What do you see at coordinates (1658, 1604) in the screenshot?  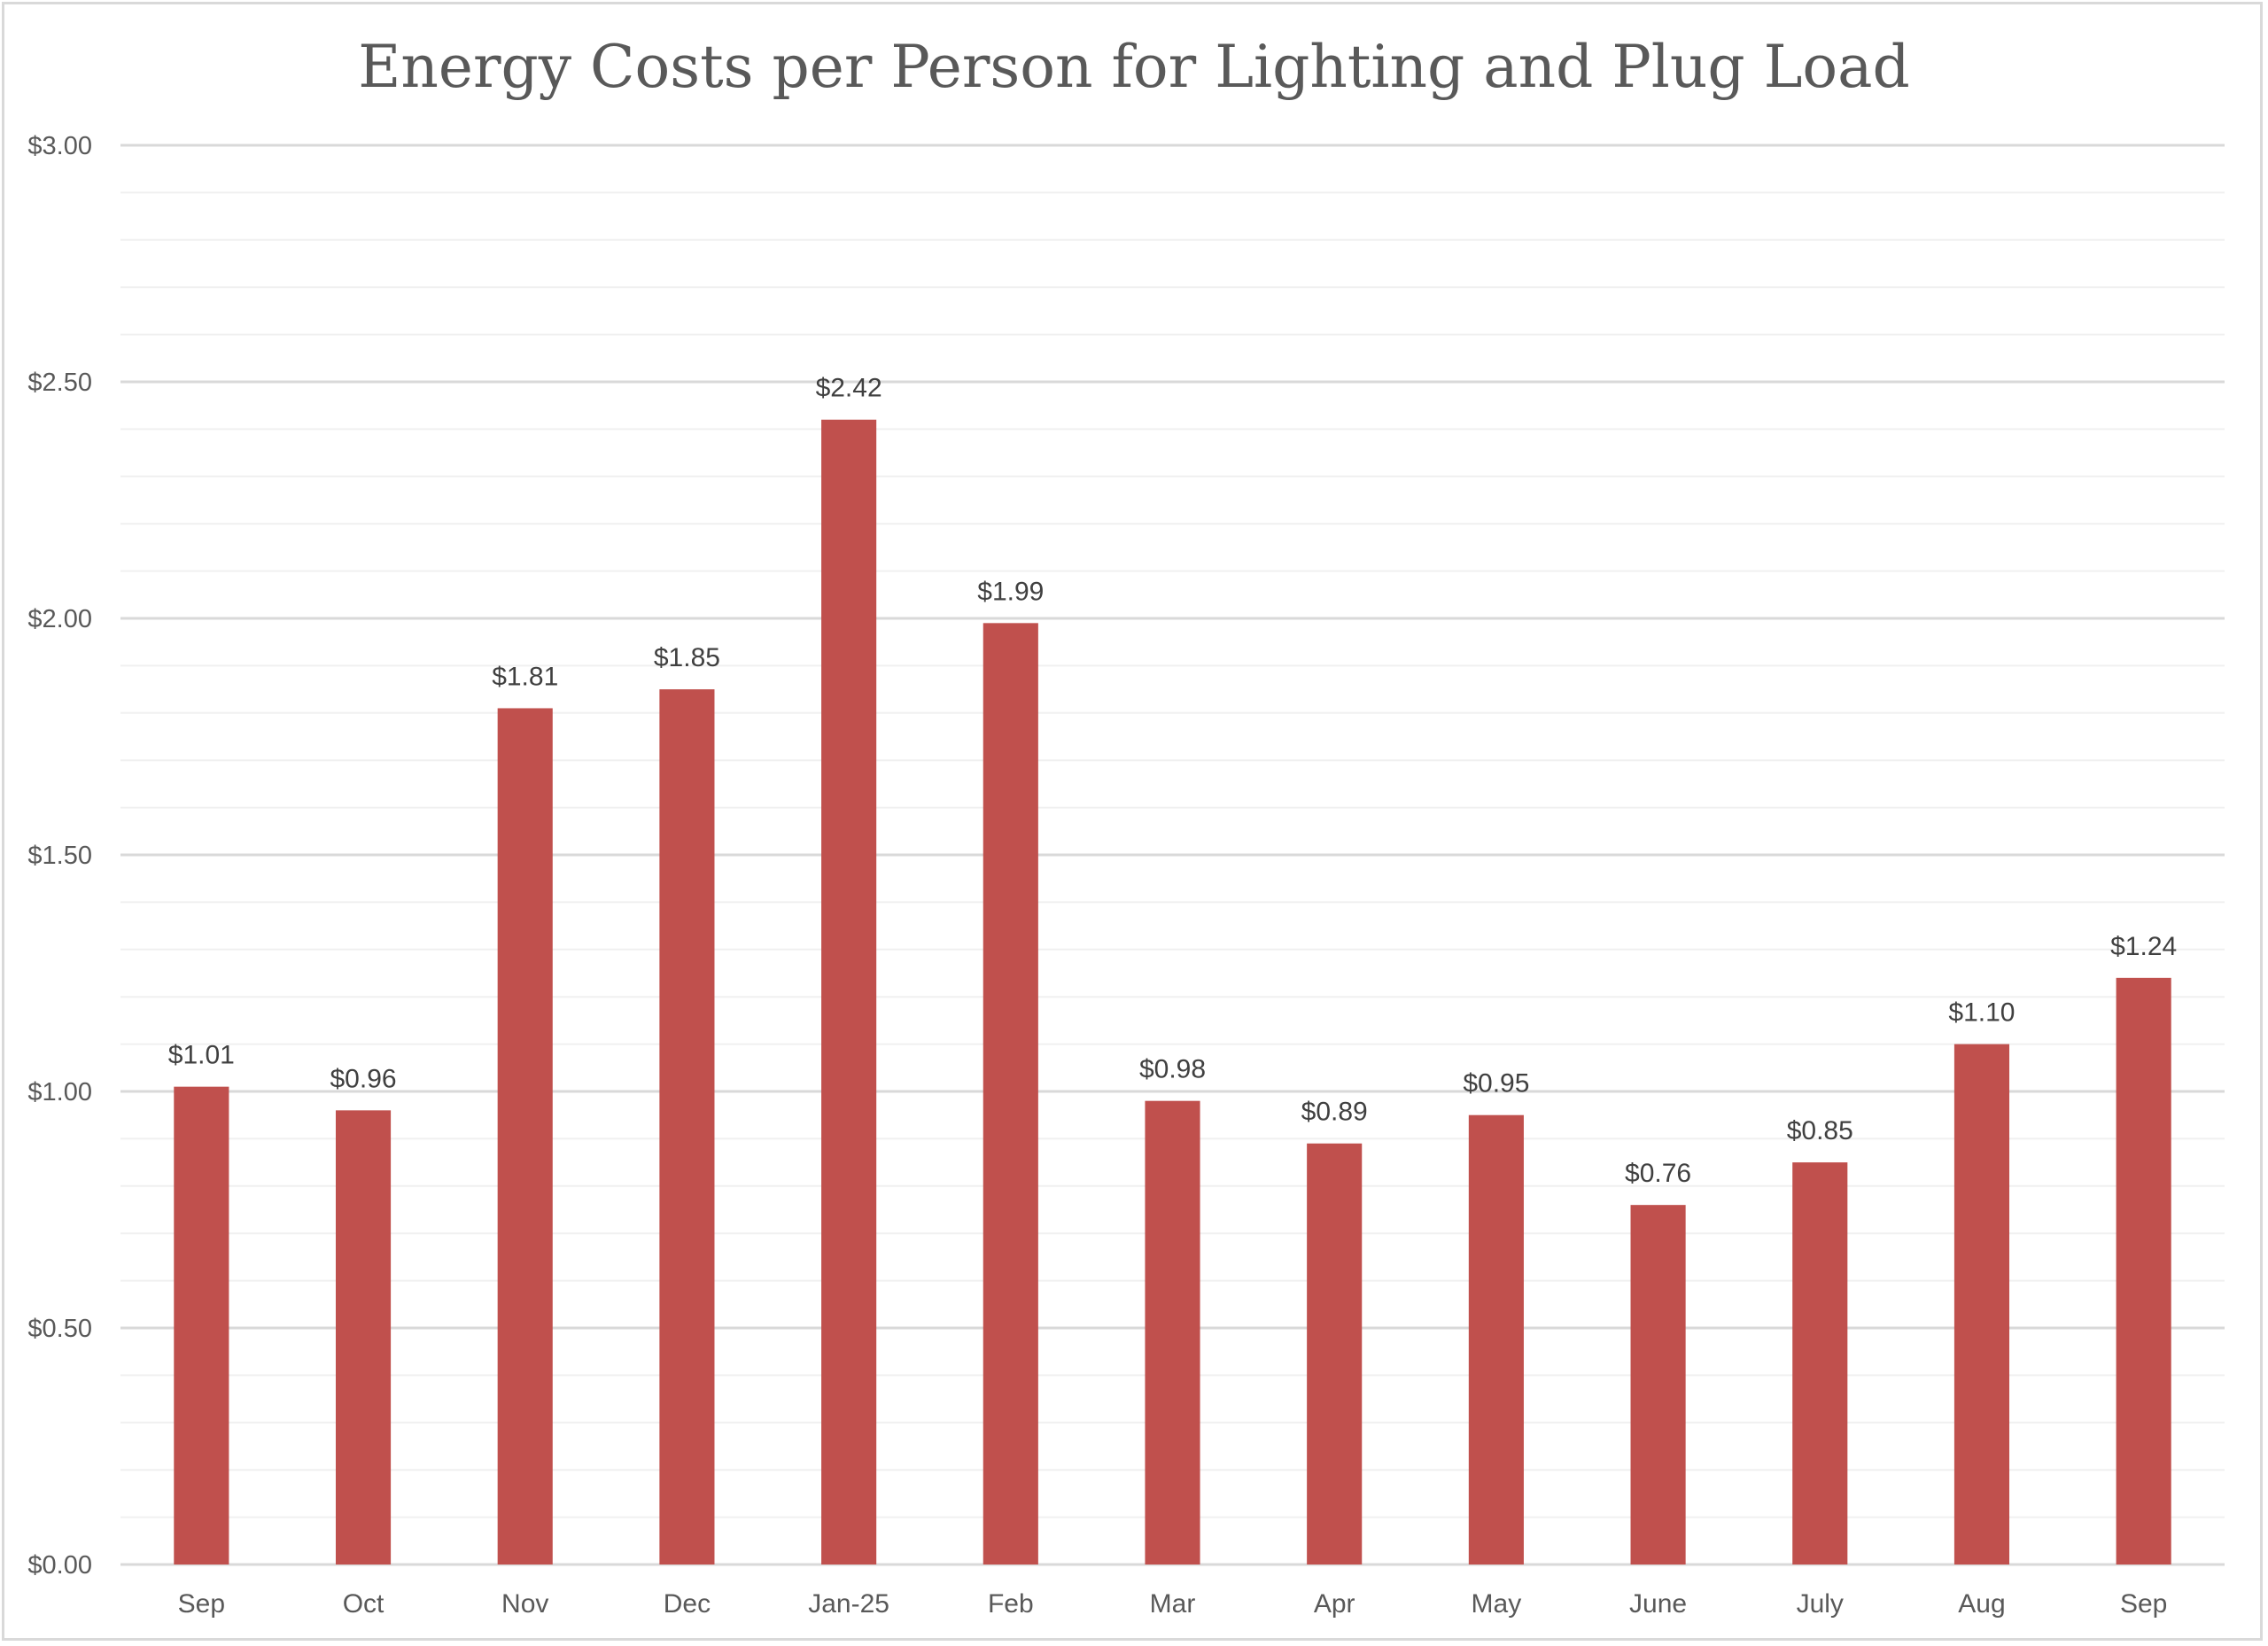 I see `x-tick-label: June` at bounding box center [1658, 1604].